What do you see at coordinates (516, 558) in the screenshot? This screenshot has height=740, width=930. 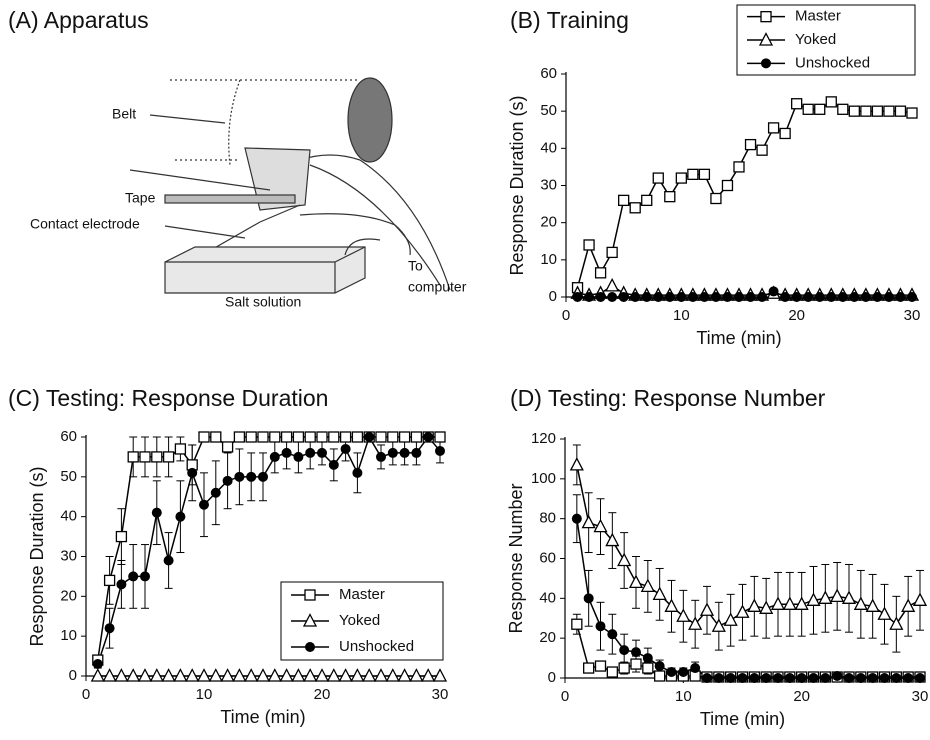 I see `y-axis-label: Response Number` at bounding box center [516, 558].